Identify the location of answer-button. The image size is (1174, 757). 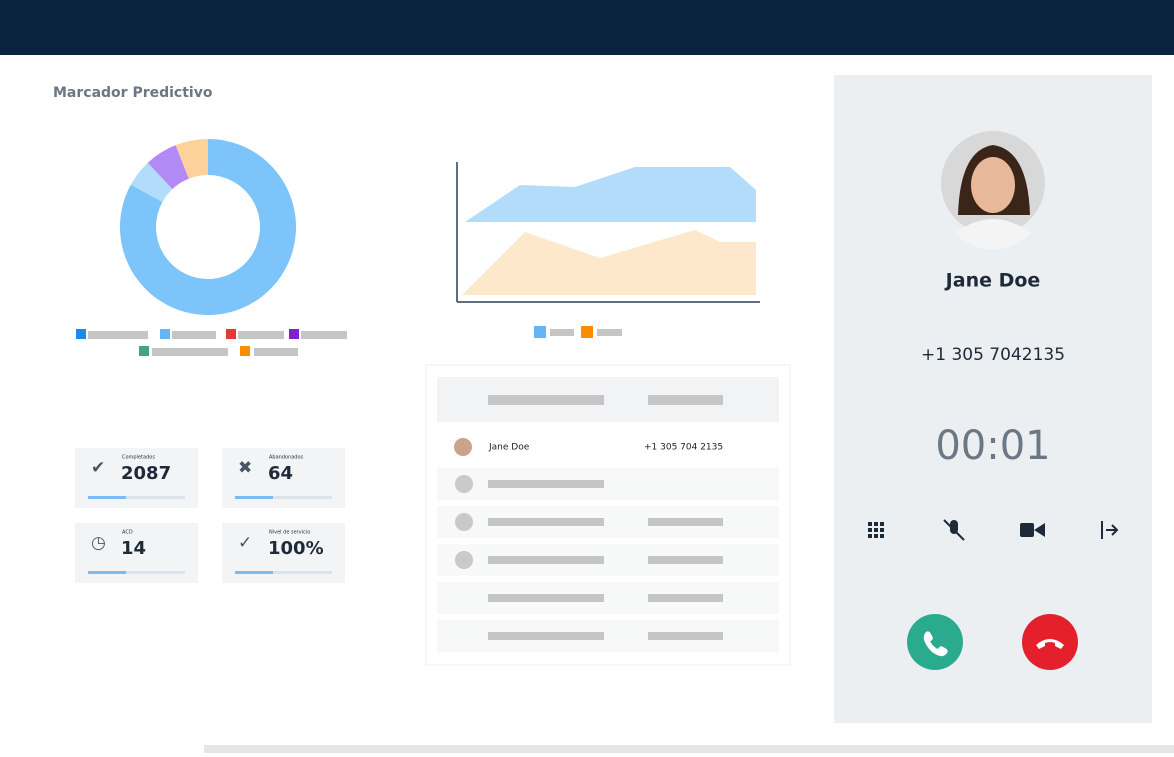
(935, 642).